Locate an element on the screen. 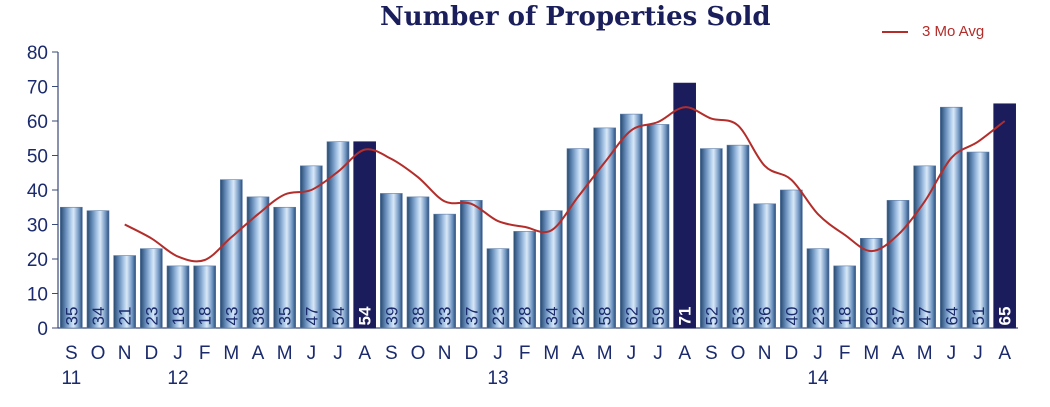  bar-value-label: 62 is located at coordinates (631, 316).